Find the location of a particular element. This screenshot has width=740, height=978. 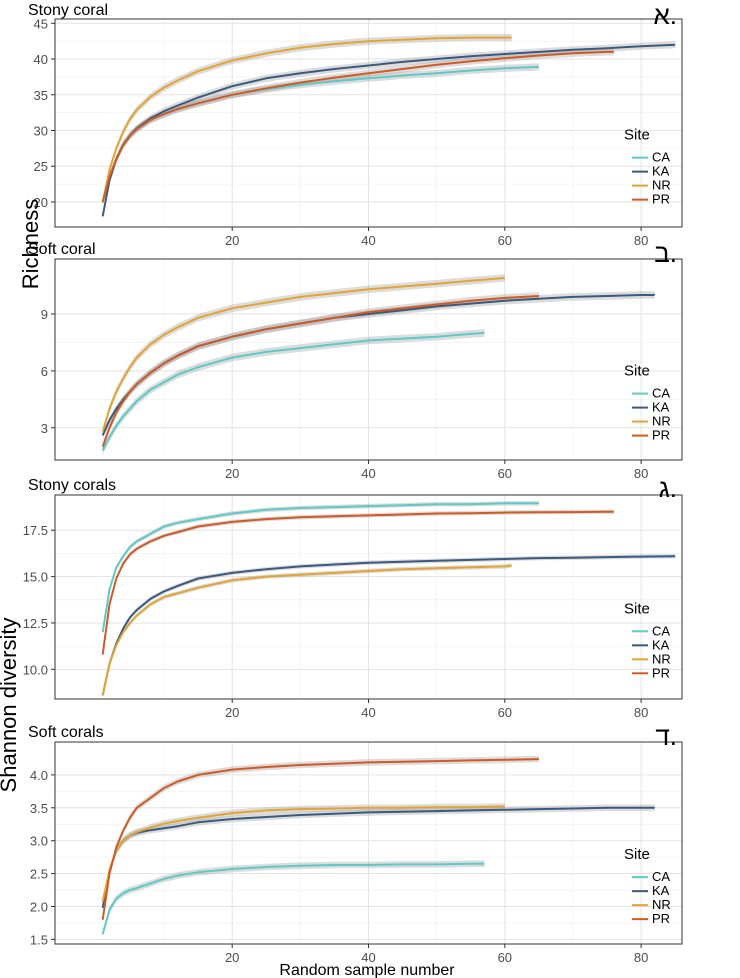

panel-title: Stony corals is located at coordinates (72, 485).